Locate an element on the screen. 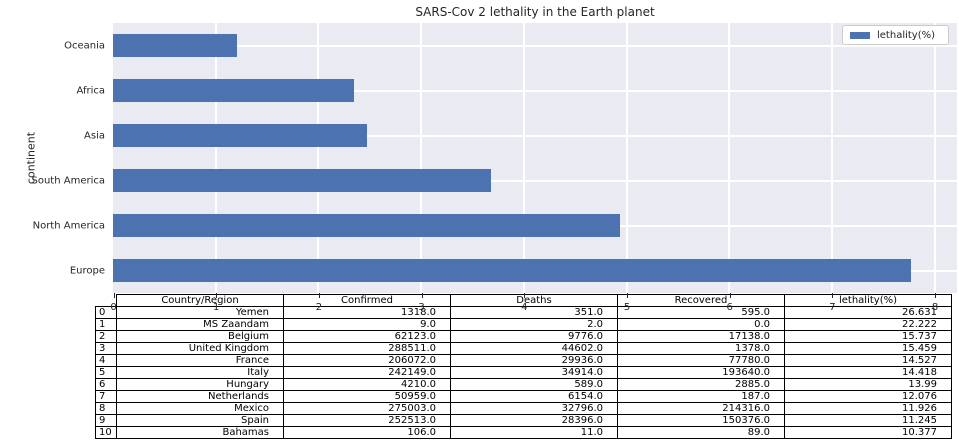 The width and height of the screenshot is (959, 446). y-tick-label: North America is located at coordinates (68, 225).